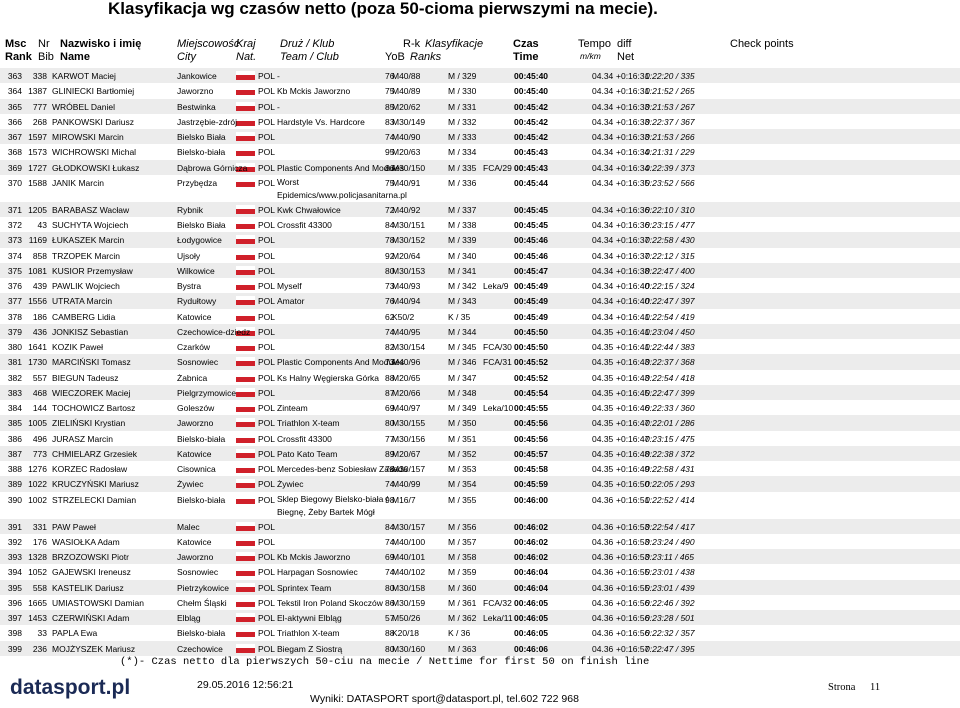 The image size is (960, 708). What do you see at coordinates (14, 377) in the screenshot?
I see `cell-msc: 382` at bounding box center [14, 377].